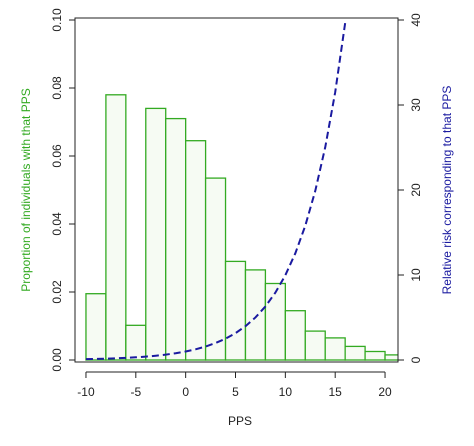 The height and width of the screenshot is (446, 474). I want to click on x-tick-label: 5, so click(235, 392).